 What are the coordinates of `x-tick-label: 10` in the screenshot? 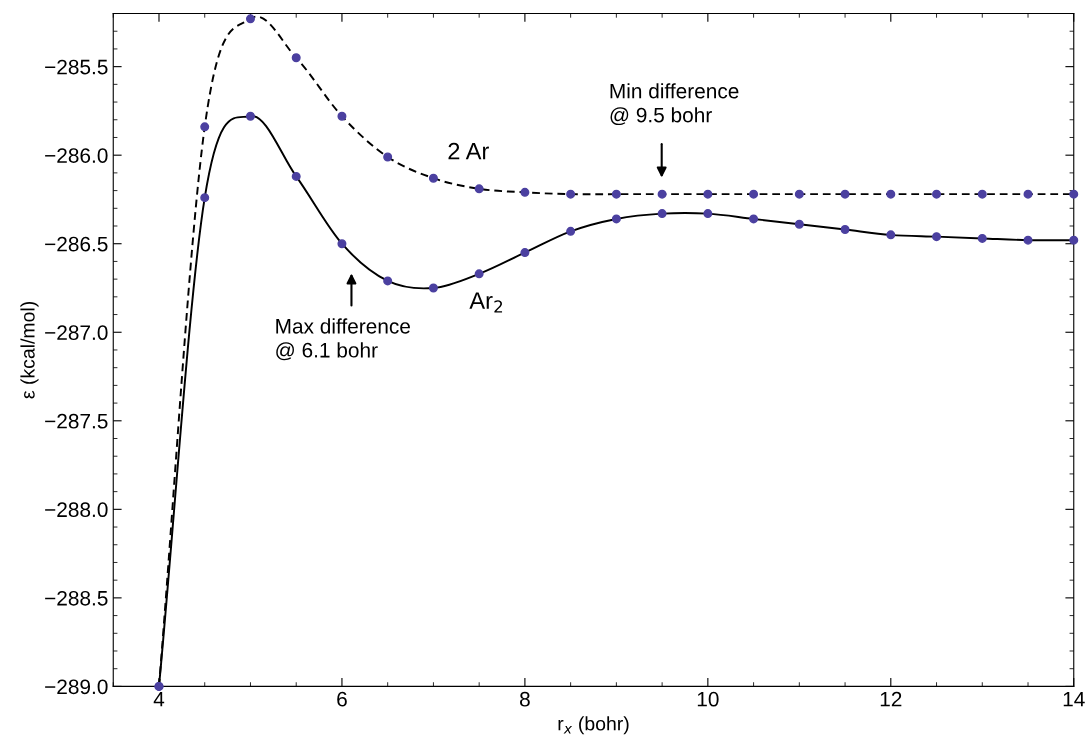 It's located at (708, 699).